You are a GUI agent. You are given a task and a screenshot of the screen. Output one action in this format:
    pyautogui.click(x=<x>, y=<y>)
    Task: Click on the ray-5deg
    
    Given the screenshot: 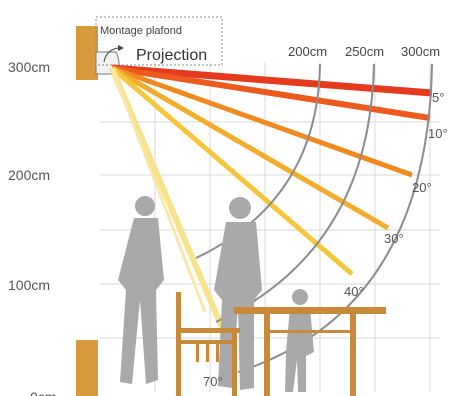 What is the action you would take?
    pyautogui.click(x=272, y=80)
    